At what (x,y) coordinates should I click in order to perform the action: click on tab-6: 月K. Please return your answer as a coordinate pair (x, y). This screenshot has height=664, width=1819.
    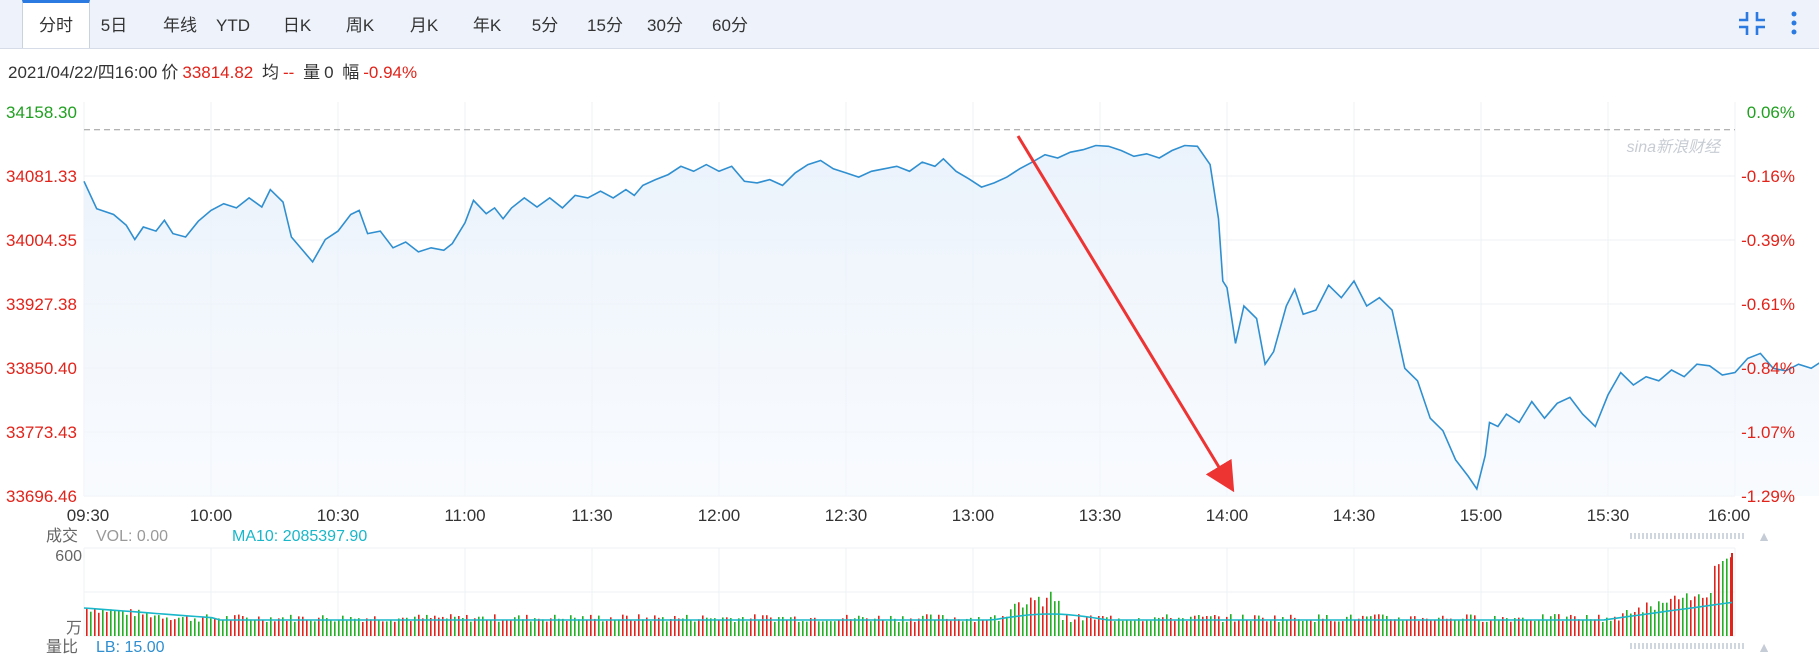
    Looking at the image, I should click on (424, 25).